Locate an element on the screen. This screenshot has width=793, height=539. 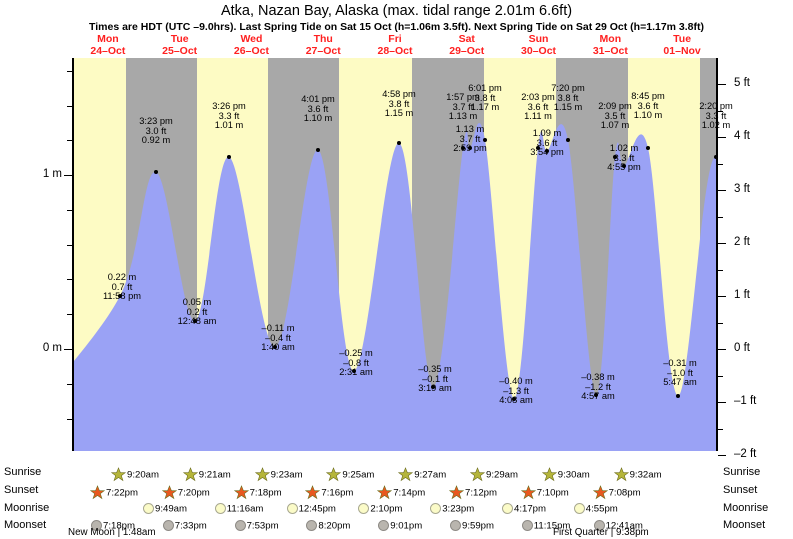
moon-phase-name: New Moon is located at coordinates (91, 532).